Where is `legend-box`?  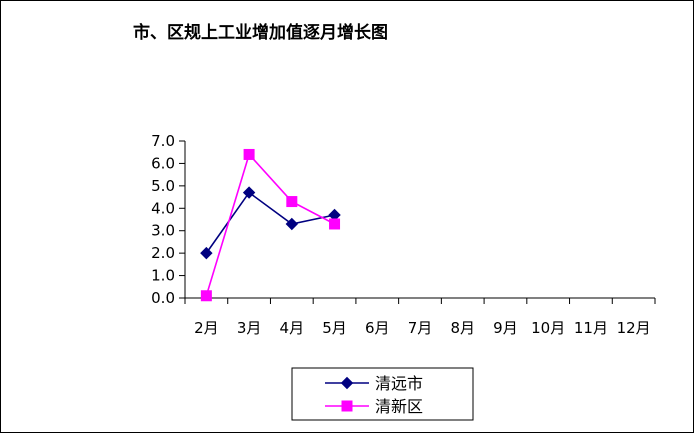 legend-box is located at coordinates (382, 394).